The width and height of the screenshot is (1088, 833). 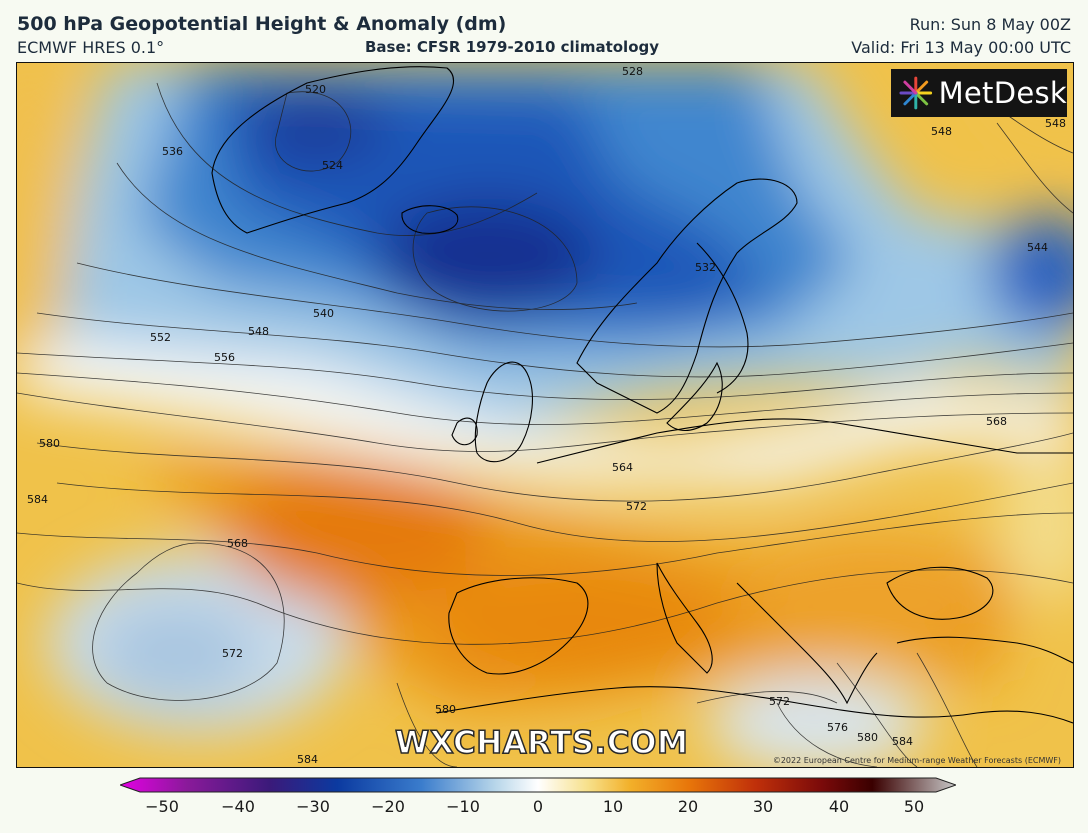 I want to click on colorbar-tick: −50, so click(x=162, y=806).